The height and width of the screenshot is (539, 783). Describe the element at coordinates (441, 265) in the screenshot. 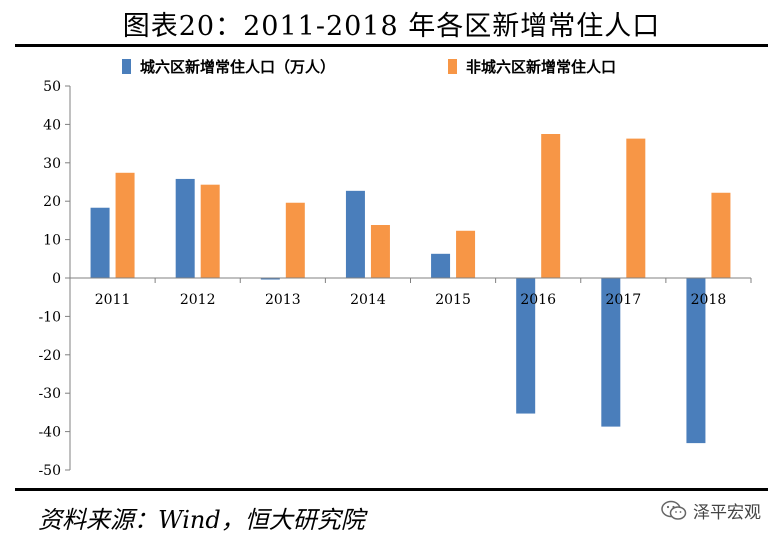

I see `bar-series-1-2015` at that location.